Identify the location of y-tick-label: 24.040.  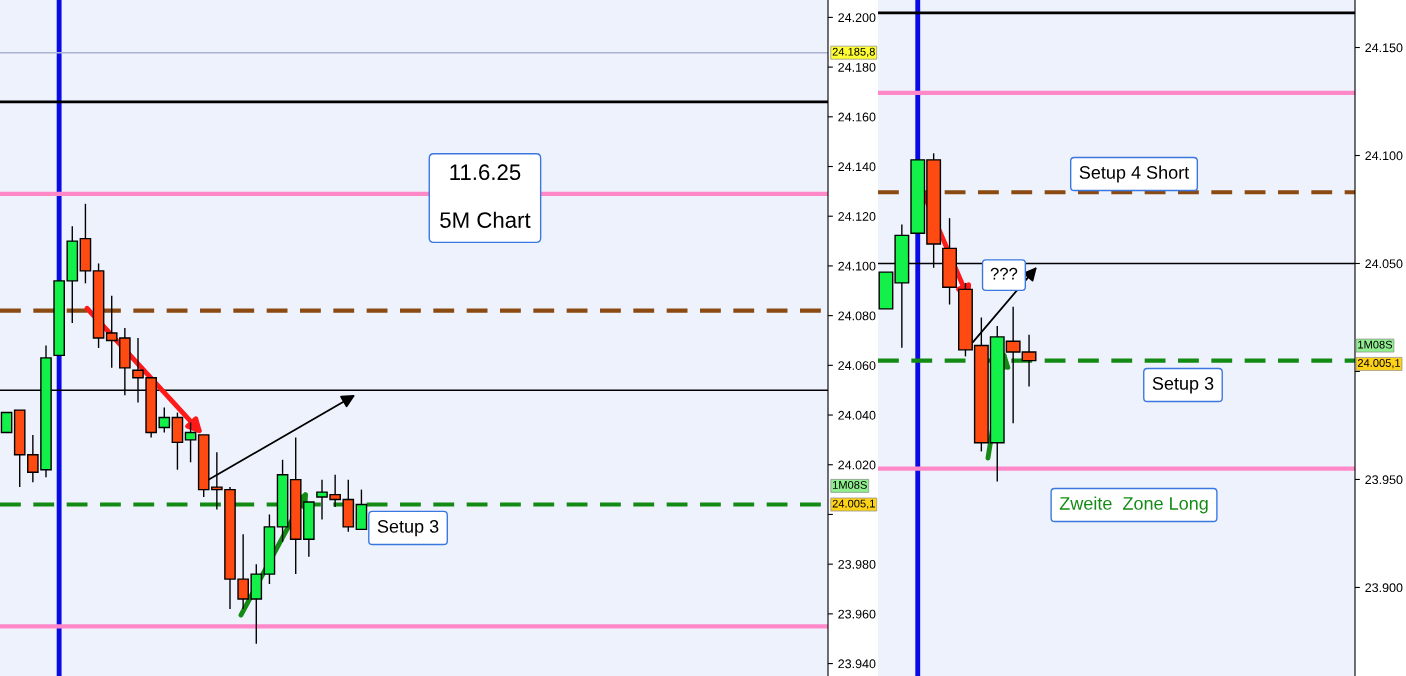
(857, 415).